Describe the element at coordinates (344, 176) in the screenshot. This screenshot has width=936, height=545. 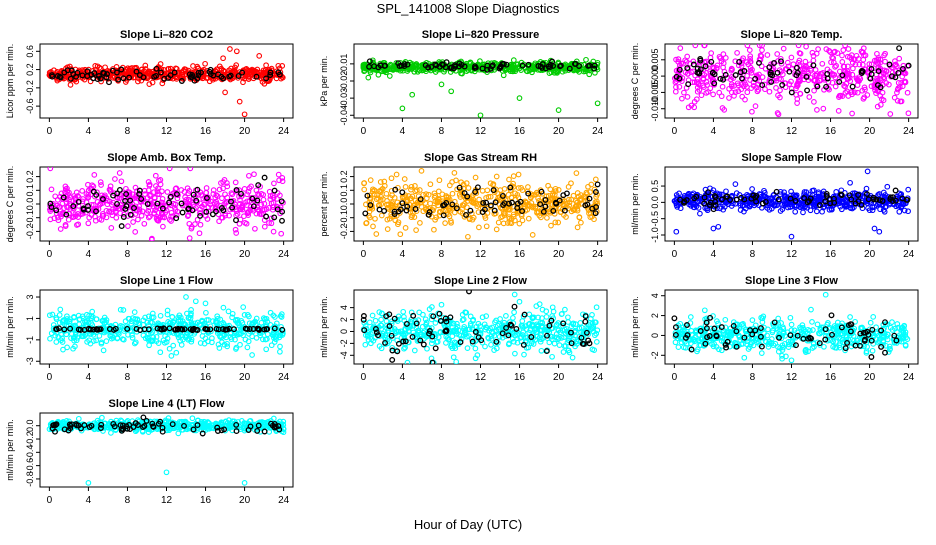
I see `y-tick-label: 0.2` at that location.